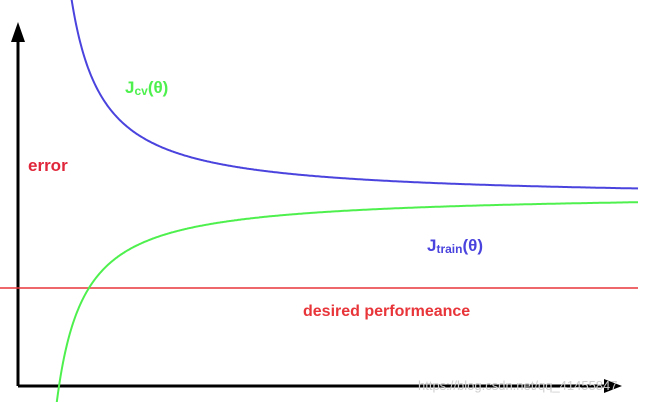 The height and width of the screenshot is (402, 650). Describe the element at coordinates (449, 249) in the screenshot. I see `jtrain-label-sub: train` at that location.